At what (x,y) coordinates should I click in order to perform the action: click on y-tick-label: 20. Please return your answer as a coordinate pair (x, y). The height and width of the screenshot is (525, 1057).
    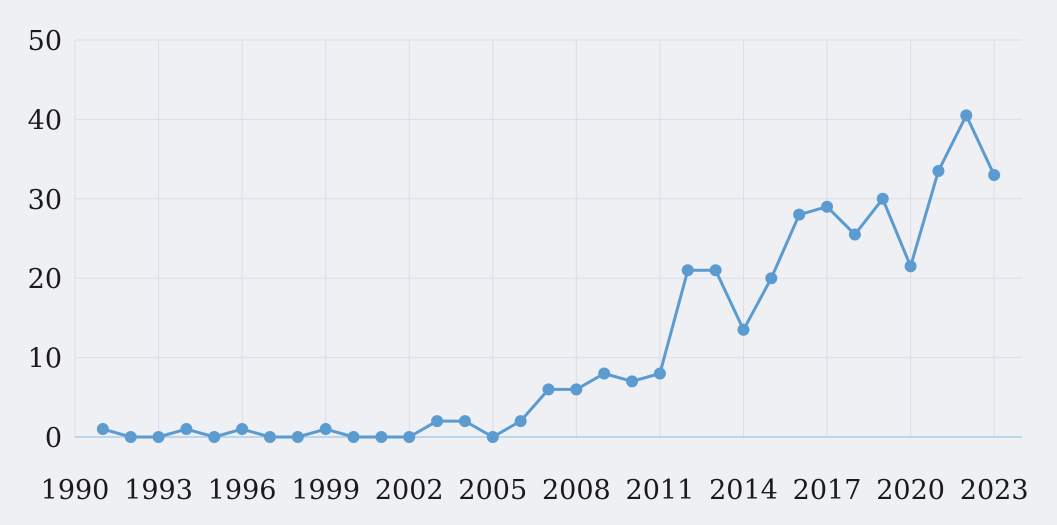
    Looking at the image, I should click on (45, 279).